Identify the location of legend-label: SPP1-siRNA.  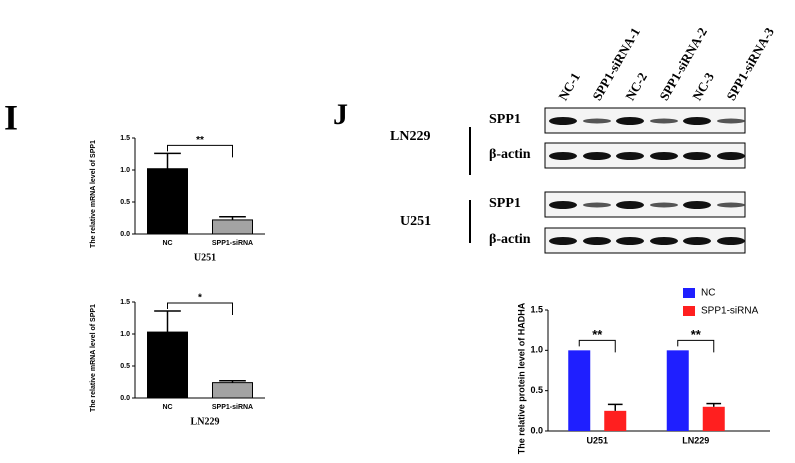
(730, 311).